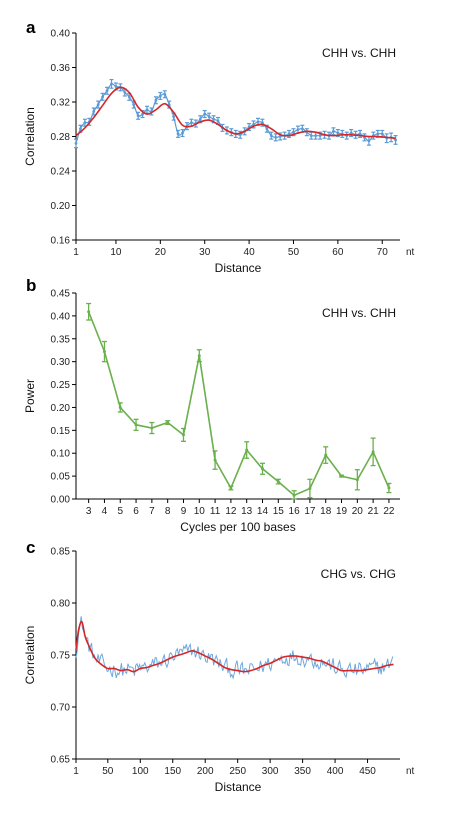  What do you see at coordinates (342, 511) in the screenshot?
I see `x-tick-label: 19` at bounding box center [342, 511].